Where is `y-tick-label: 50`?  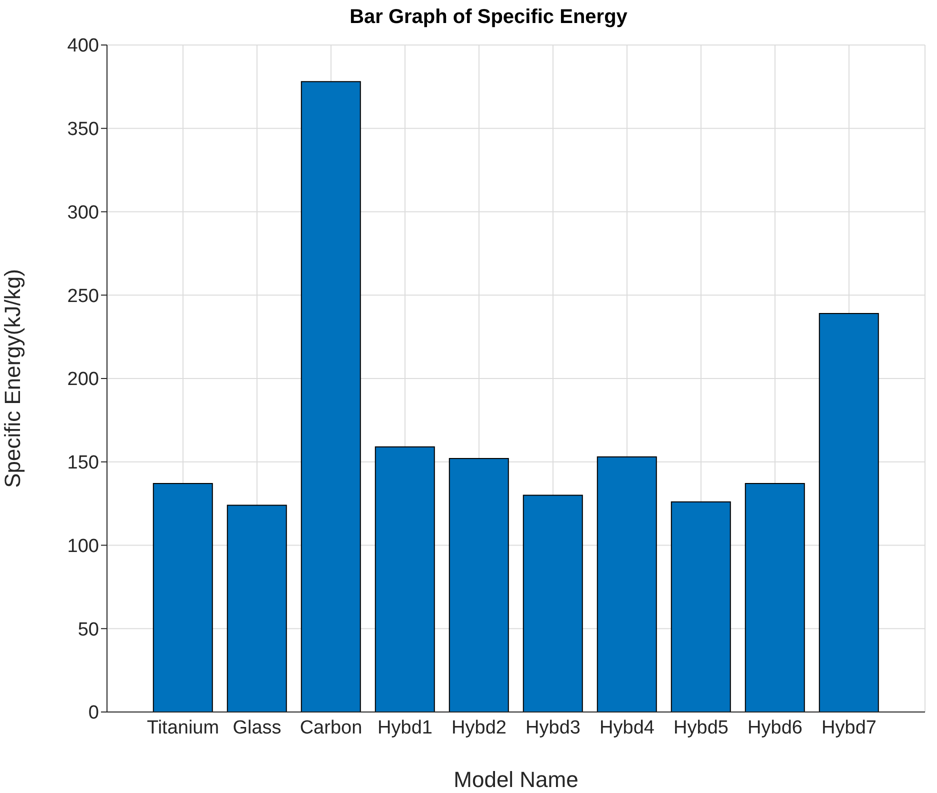
y-tick-label: 50 is located at coordinates (88, 629).